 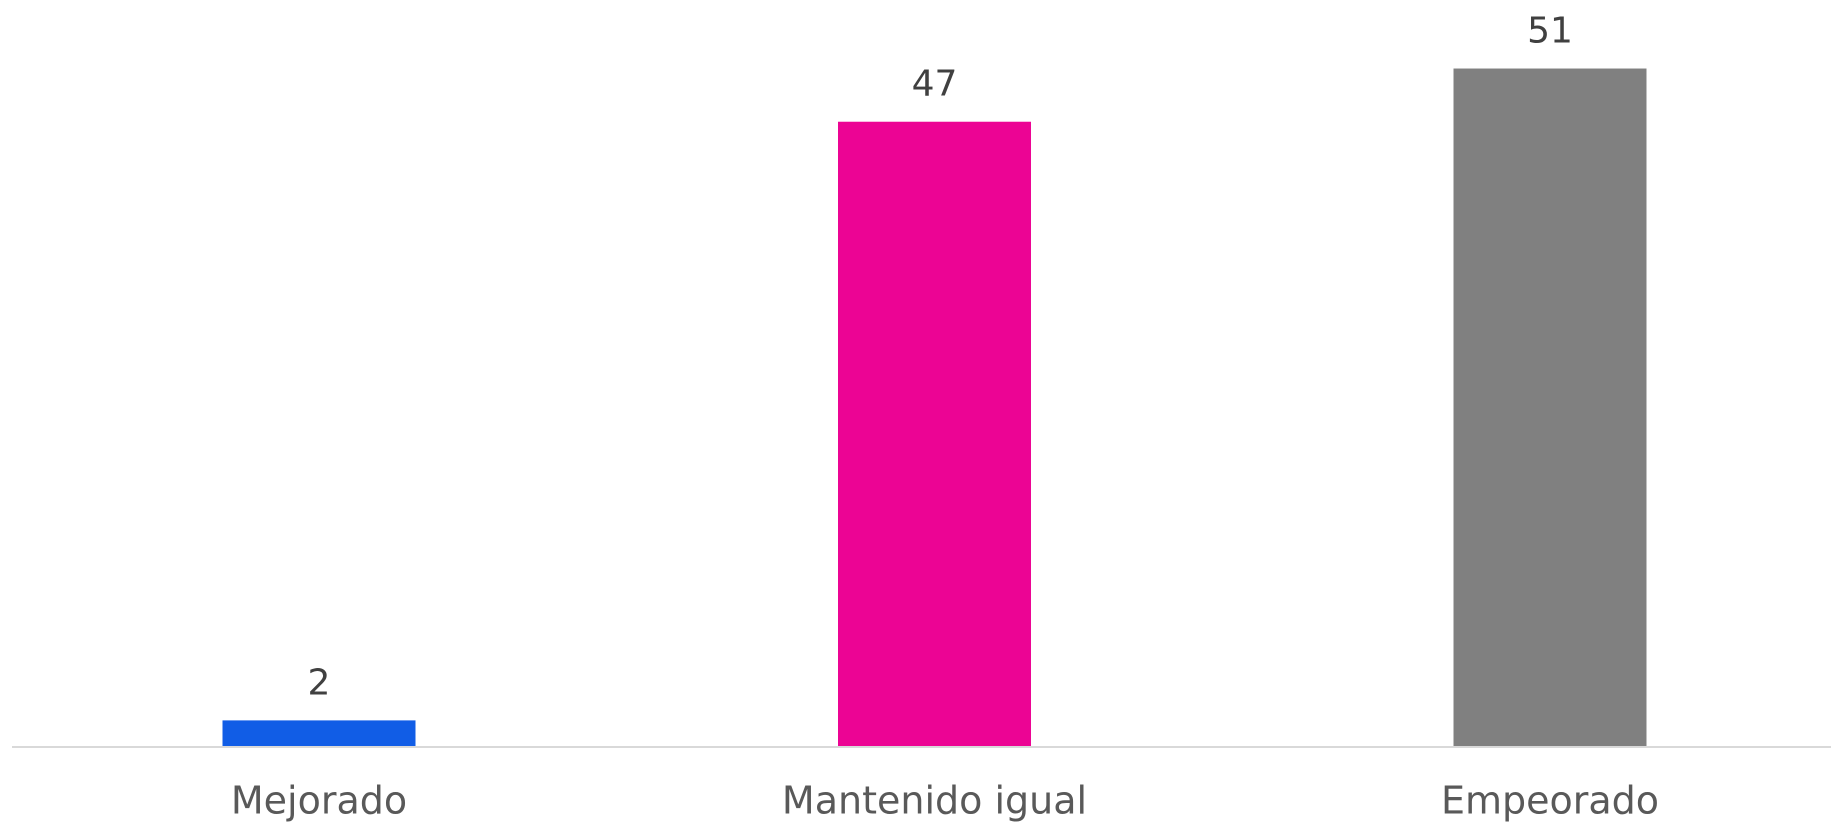 What do you see at coordinates (934, 800) in the screenshot?
I see `x-tick-label: Mantenido igual` at bounding box center [934, 800].